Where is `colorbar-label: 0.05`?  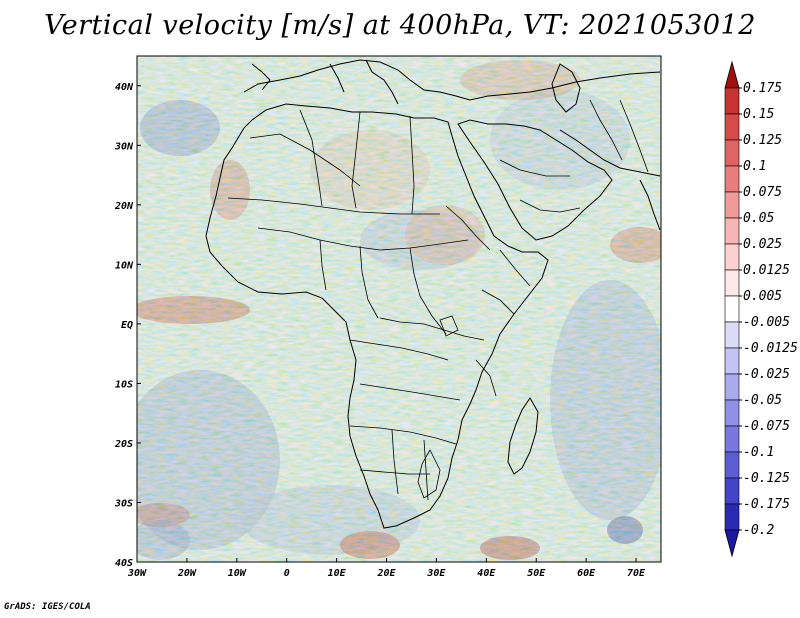
colorbar-label: 0.05 is located at coordinates (758, 218).